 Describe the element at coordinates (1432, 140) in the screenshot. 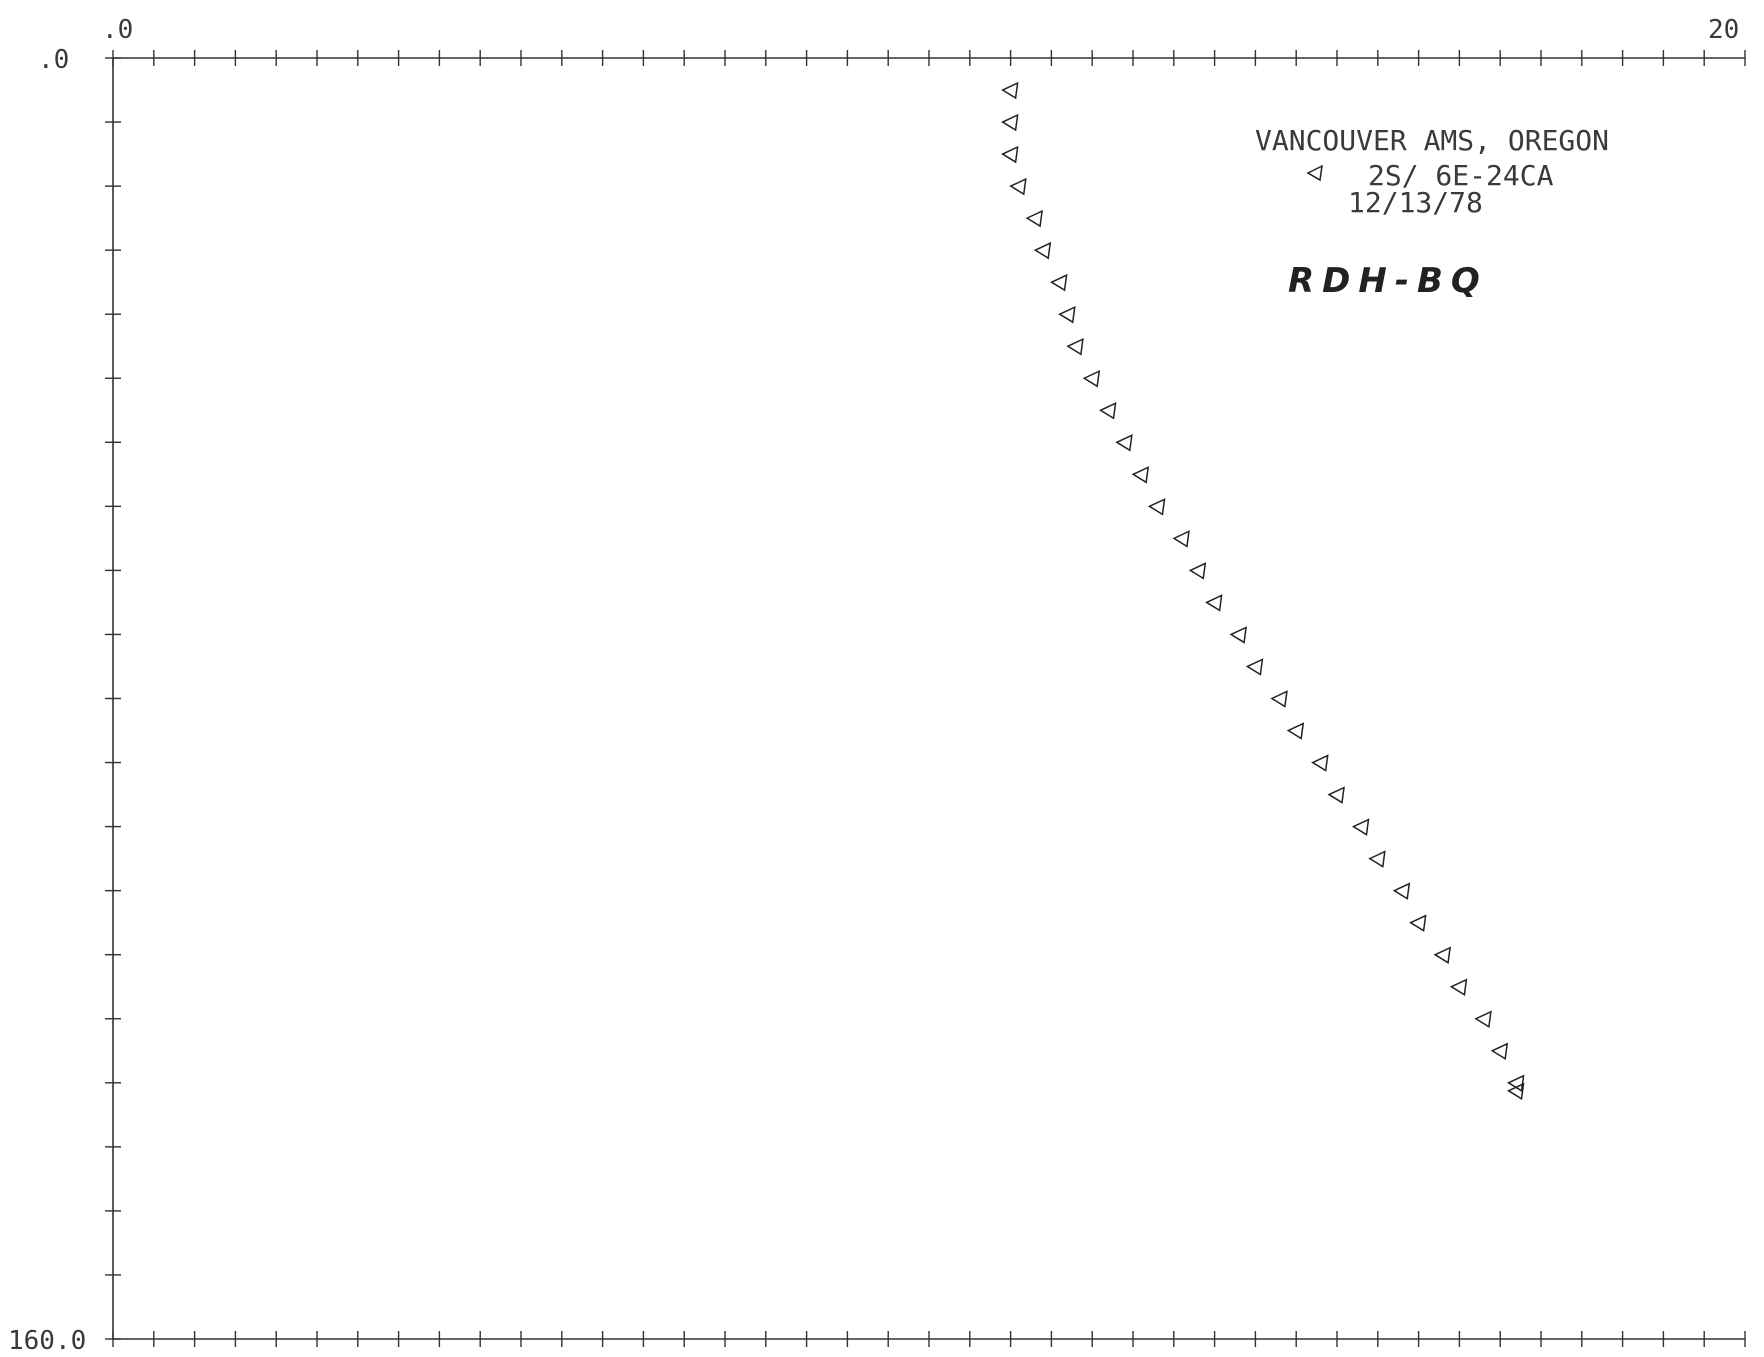

I see `chart-title: VANCOUVER AMS, OREGON` at that location.